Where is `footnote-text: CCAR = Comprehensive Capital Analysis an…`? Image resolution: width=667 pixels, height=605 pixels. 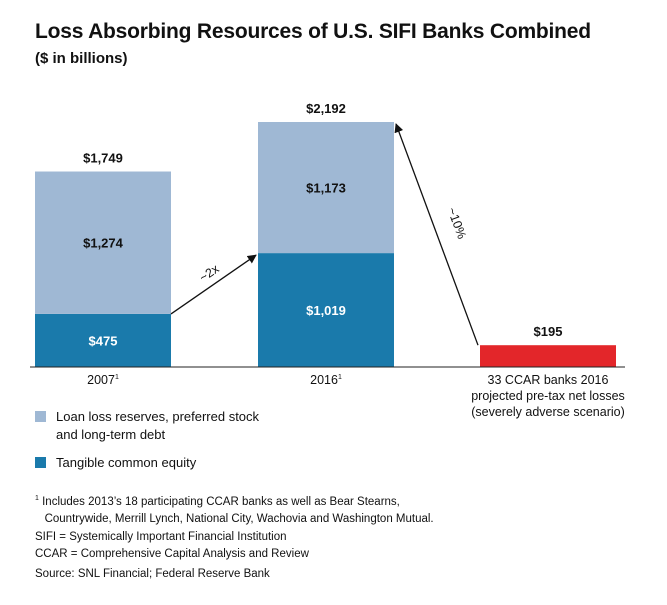
footnote-text: CCAR = Comprehensive Capital Analysis an… is located at coordinates (172, 554).